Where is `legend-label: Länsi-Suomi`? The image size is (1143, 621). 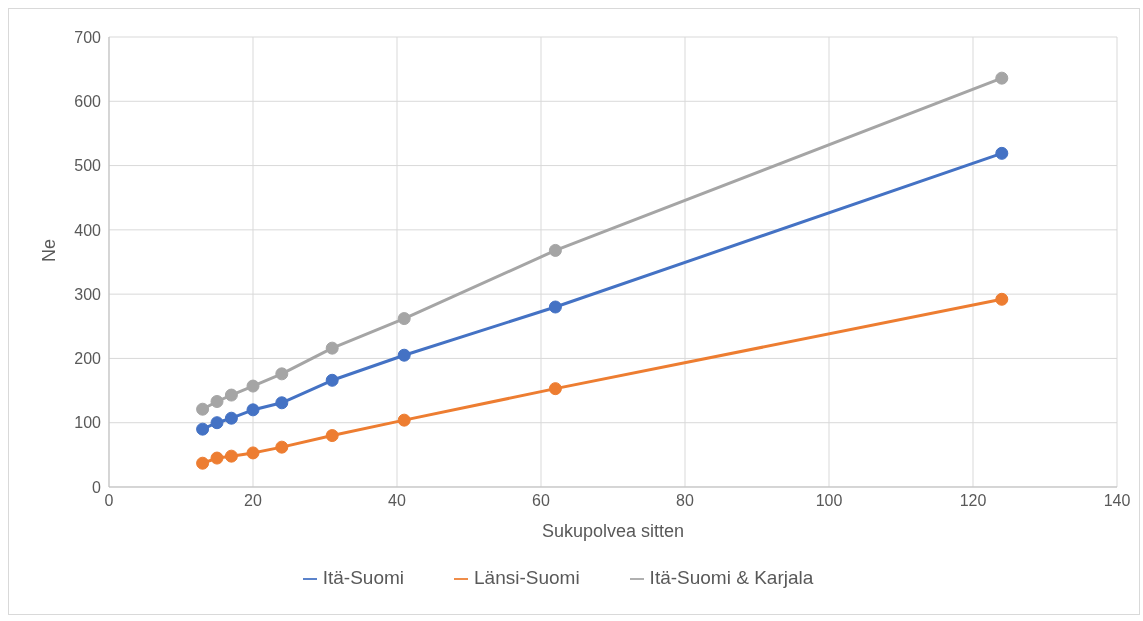
legend-label: Länsi-Suomi is located at coordinates (527, 577).